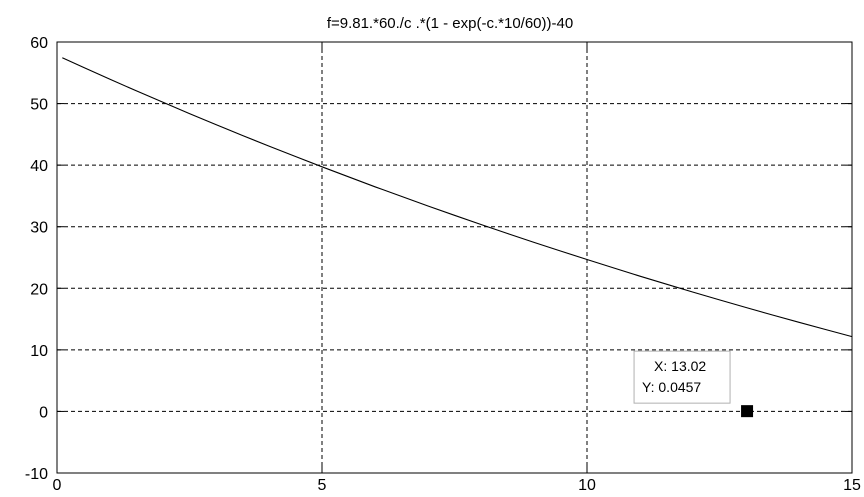 The width and height of the screenshot is (864, 497). What do you see at coordinates (852, 485) in the screenshot?
I see `x-tick-label: 15` at bounding box center [852, 485].